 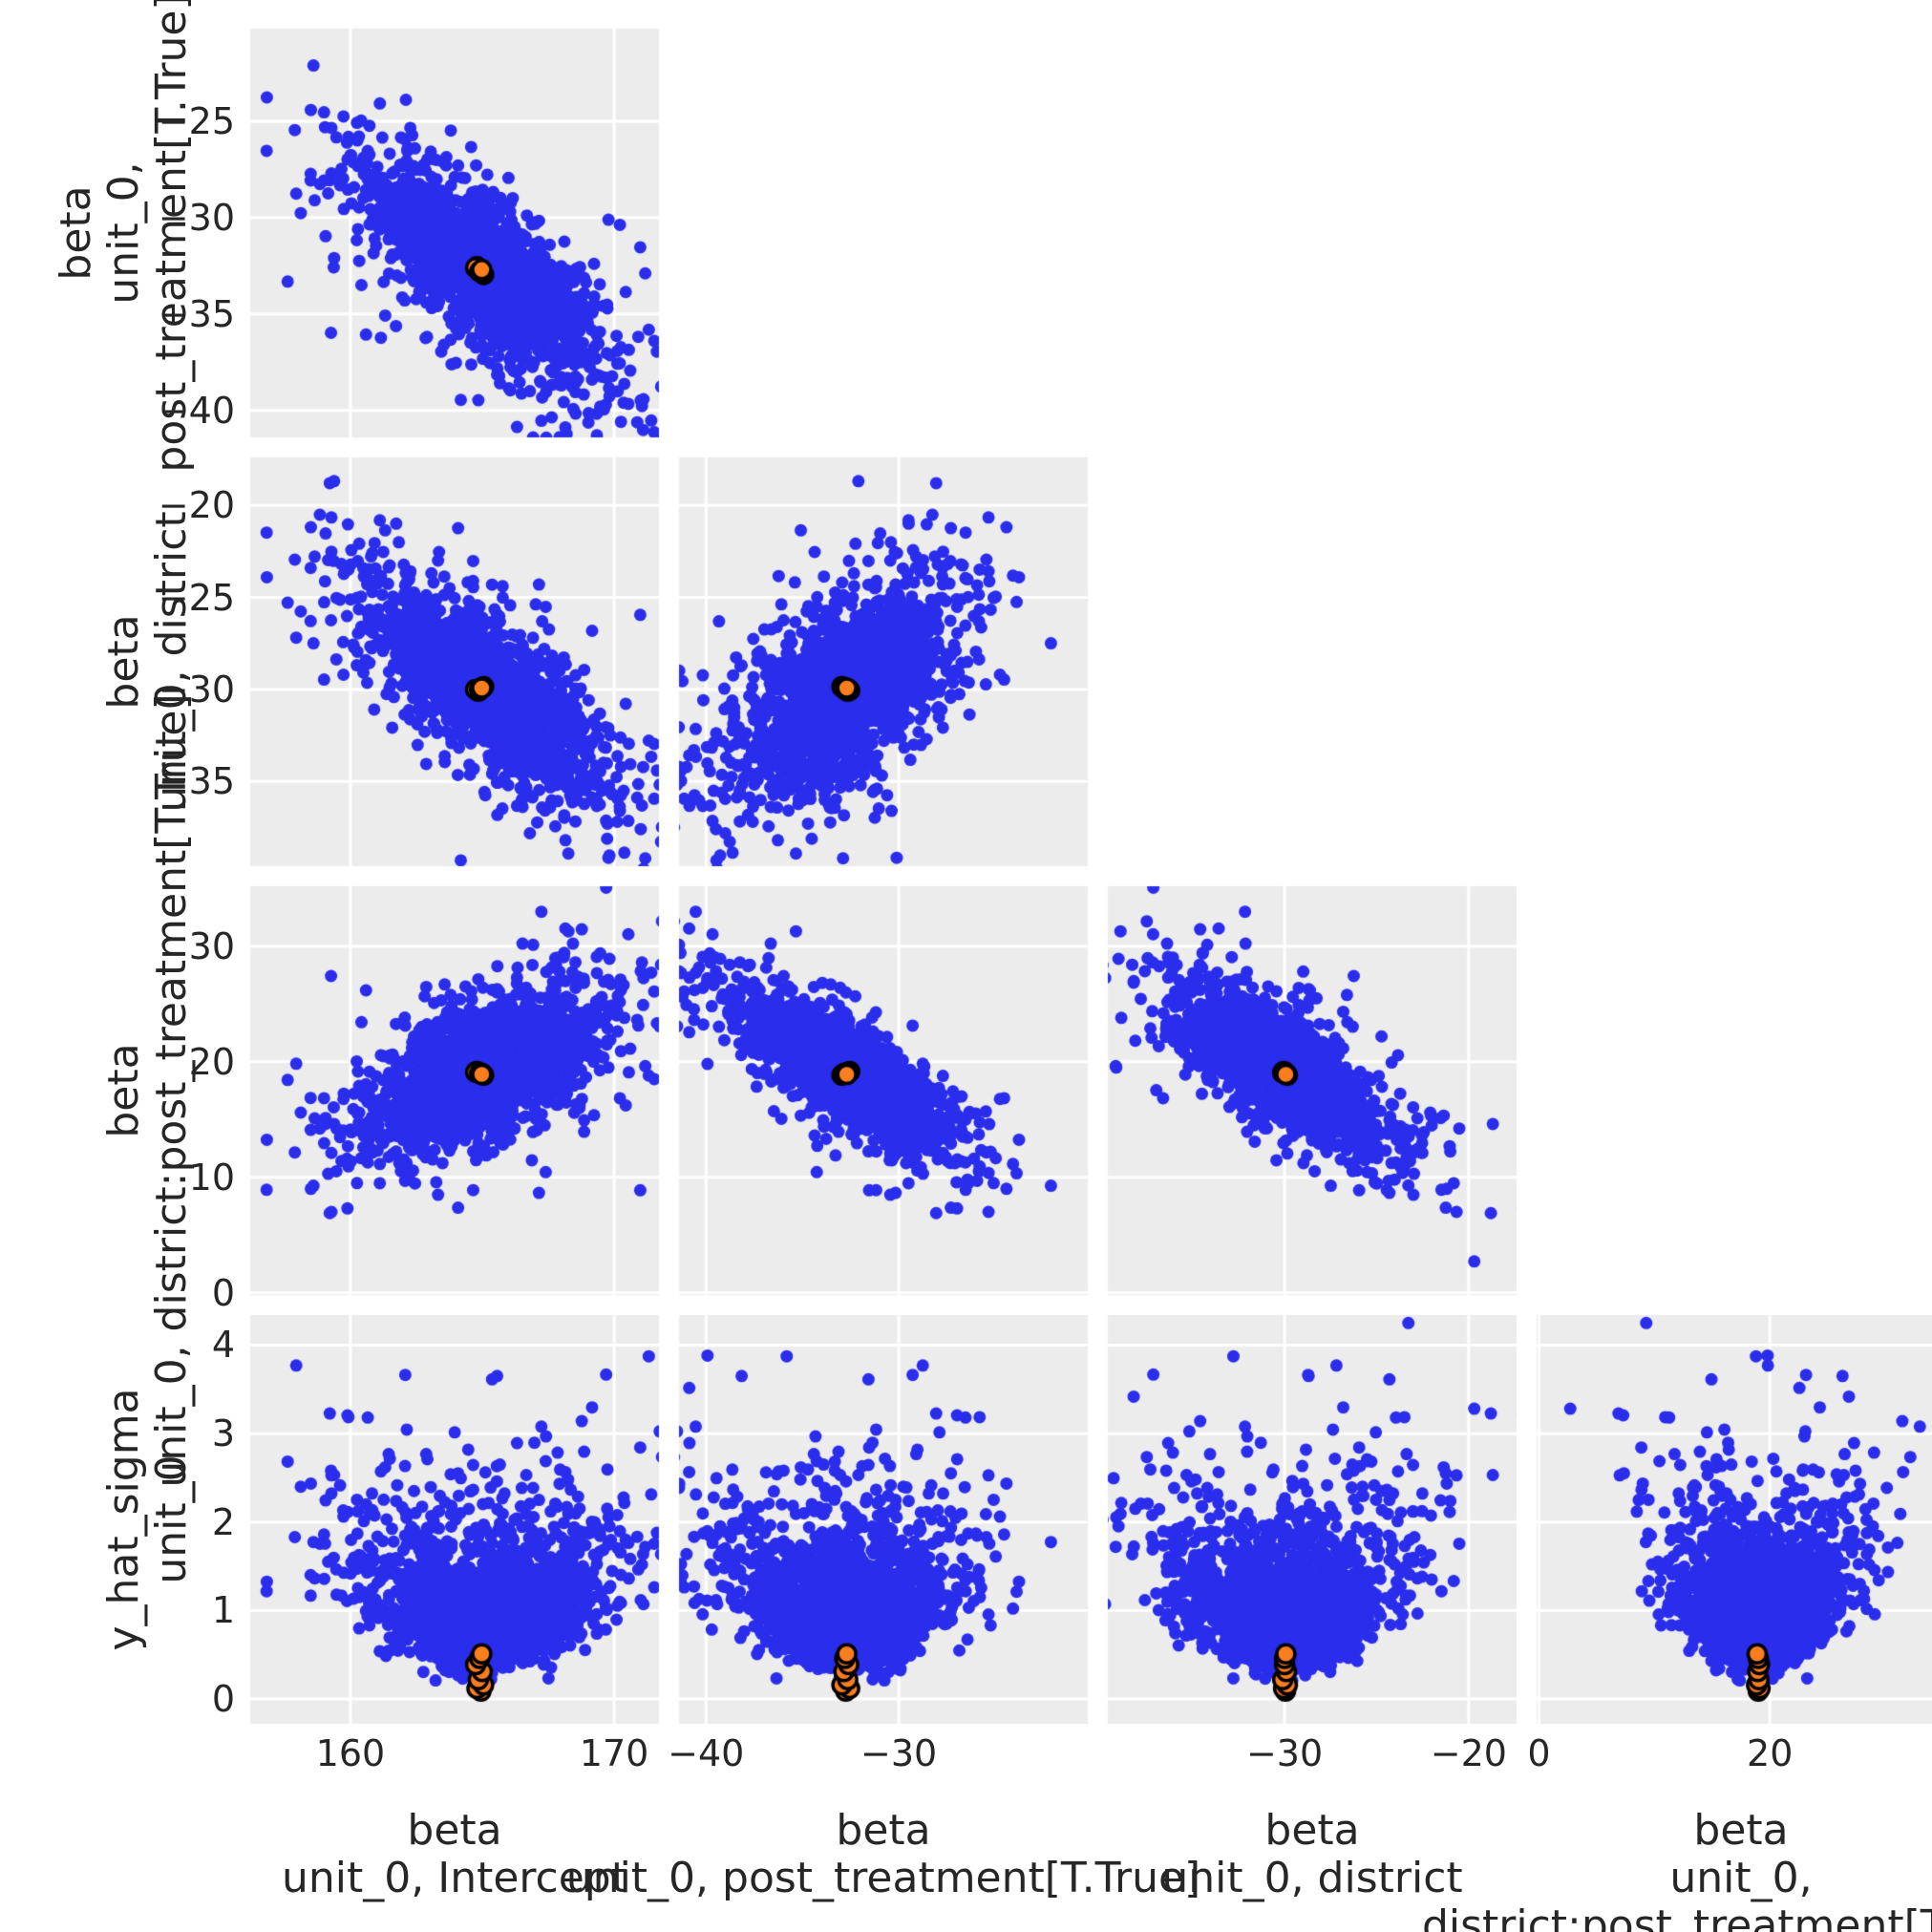 What do you see at coordinates (1312, 1830) in the screenshot?
I see `x-axis-label-beta_district-line1: beta` at bounding box center [1312, 1830].